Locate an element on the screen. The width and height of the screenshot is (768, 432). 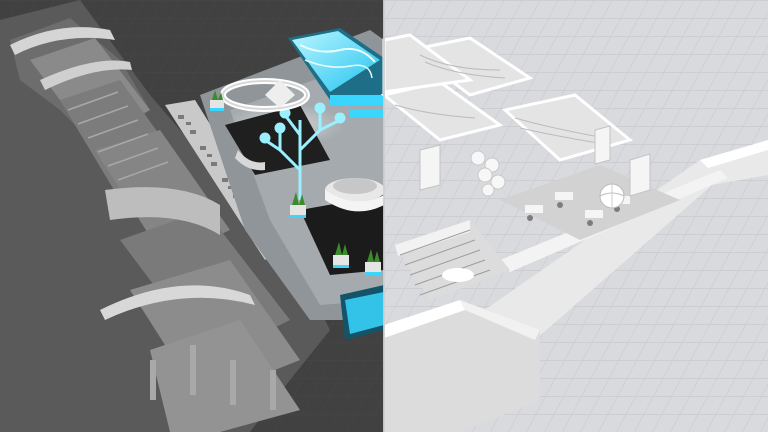
dark-carpet is located at coordinates (304, 190).